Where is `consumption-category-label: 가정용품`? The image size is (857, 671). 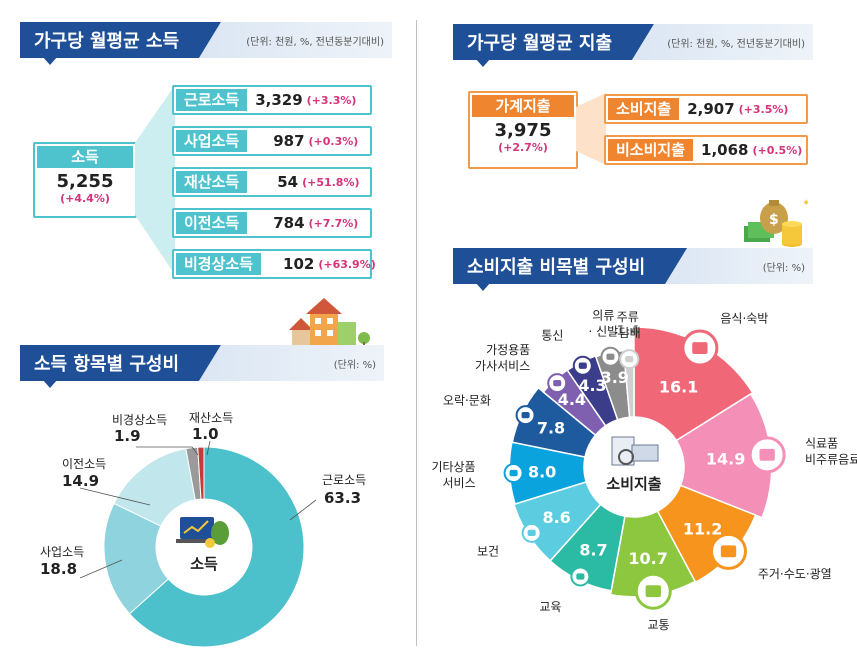 consumption-category-label: 가정용품 is located at coordinates (508, 350).